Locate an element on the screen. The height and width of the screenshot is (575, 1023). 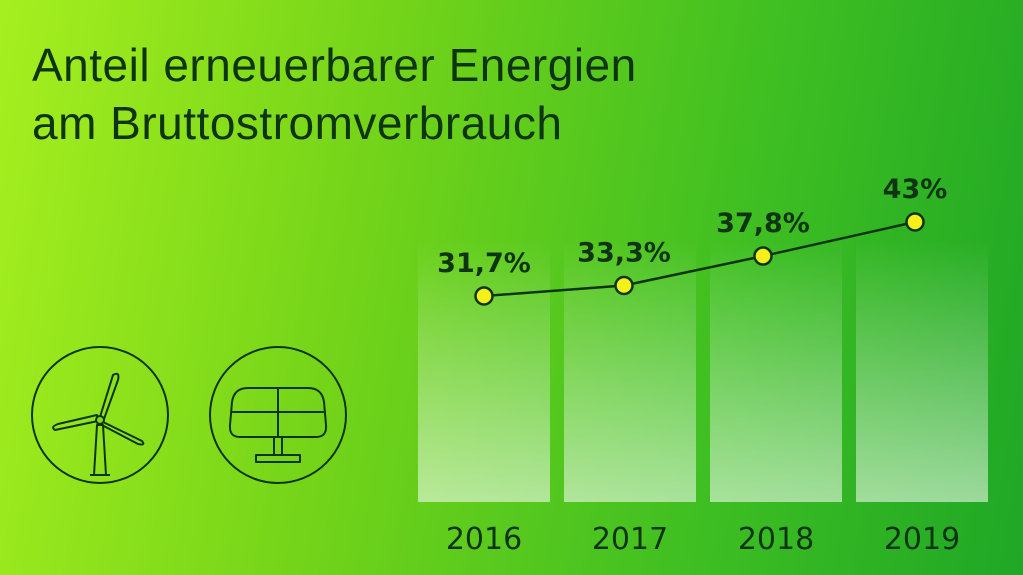
data-point-2017 is located at coordinates (624, 285).